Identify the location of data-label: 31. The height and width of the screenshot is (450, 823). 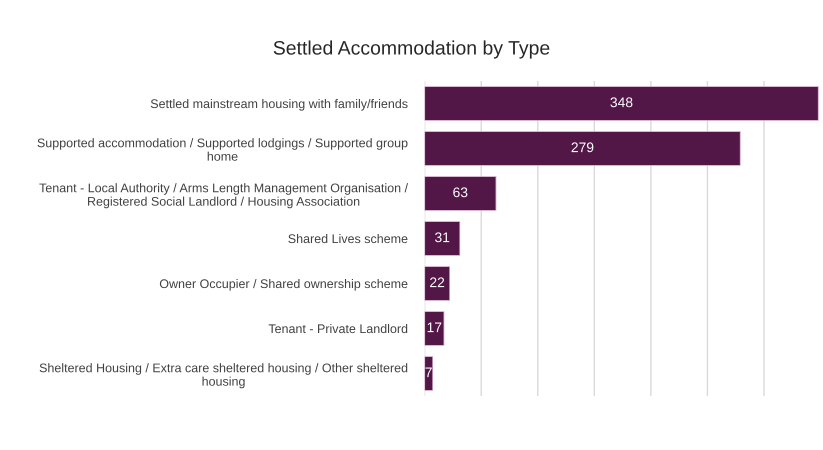
(442, 237).